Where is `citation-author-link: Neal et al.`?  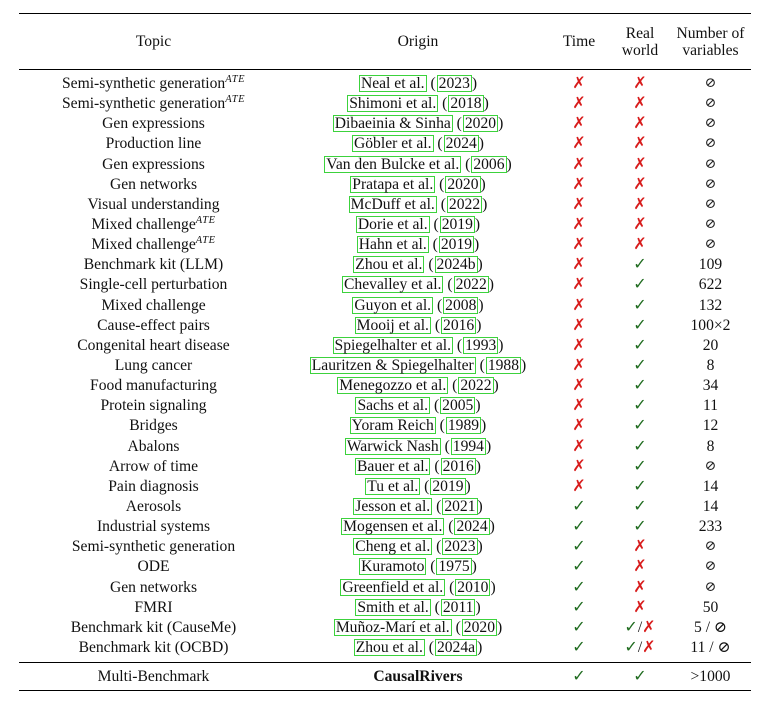 citation-author-link: Neal et al. is located at coordinates (392, 84).